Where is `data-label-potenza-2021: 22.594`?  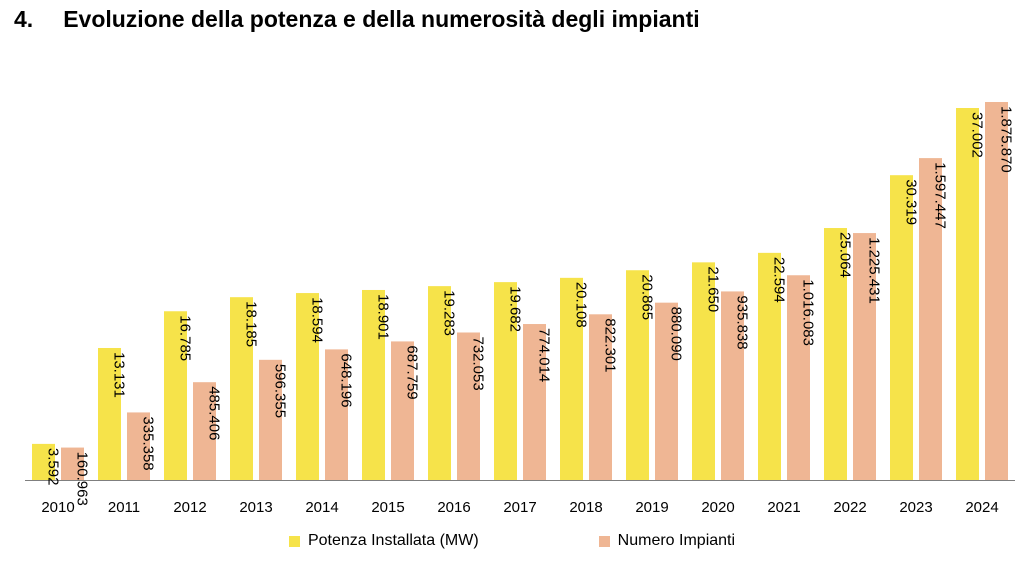 data-label-potenza-2021: 22.594 is located at coordinates (779, 280).